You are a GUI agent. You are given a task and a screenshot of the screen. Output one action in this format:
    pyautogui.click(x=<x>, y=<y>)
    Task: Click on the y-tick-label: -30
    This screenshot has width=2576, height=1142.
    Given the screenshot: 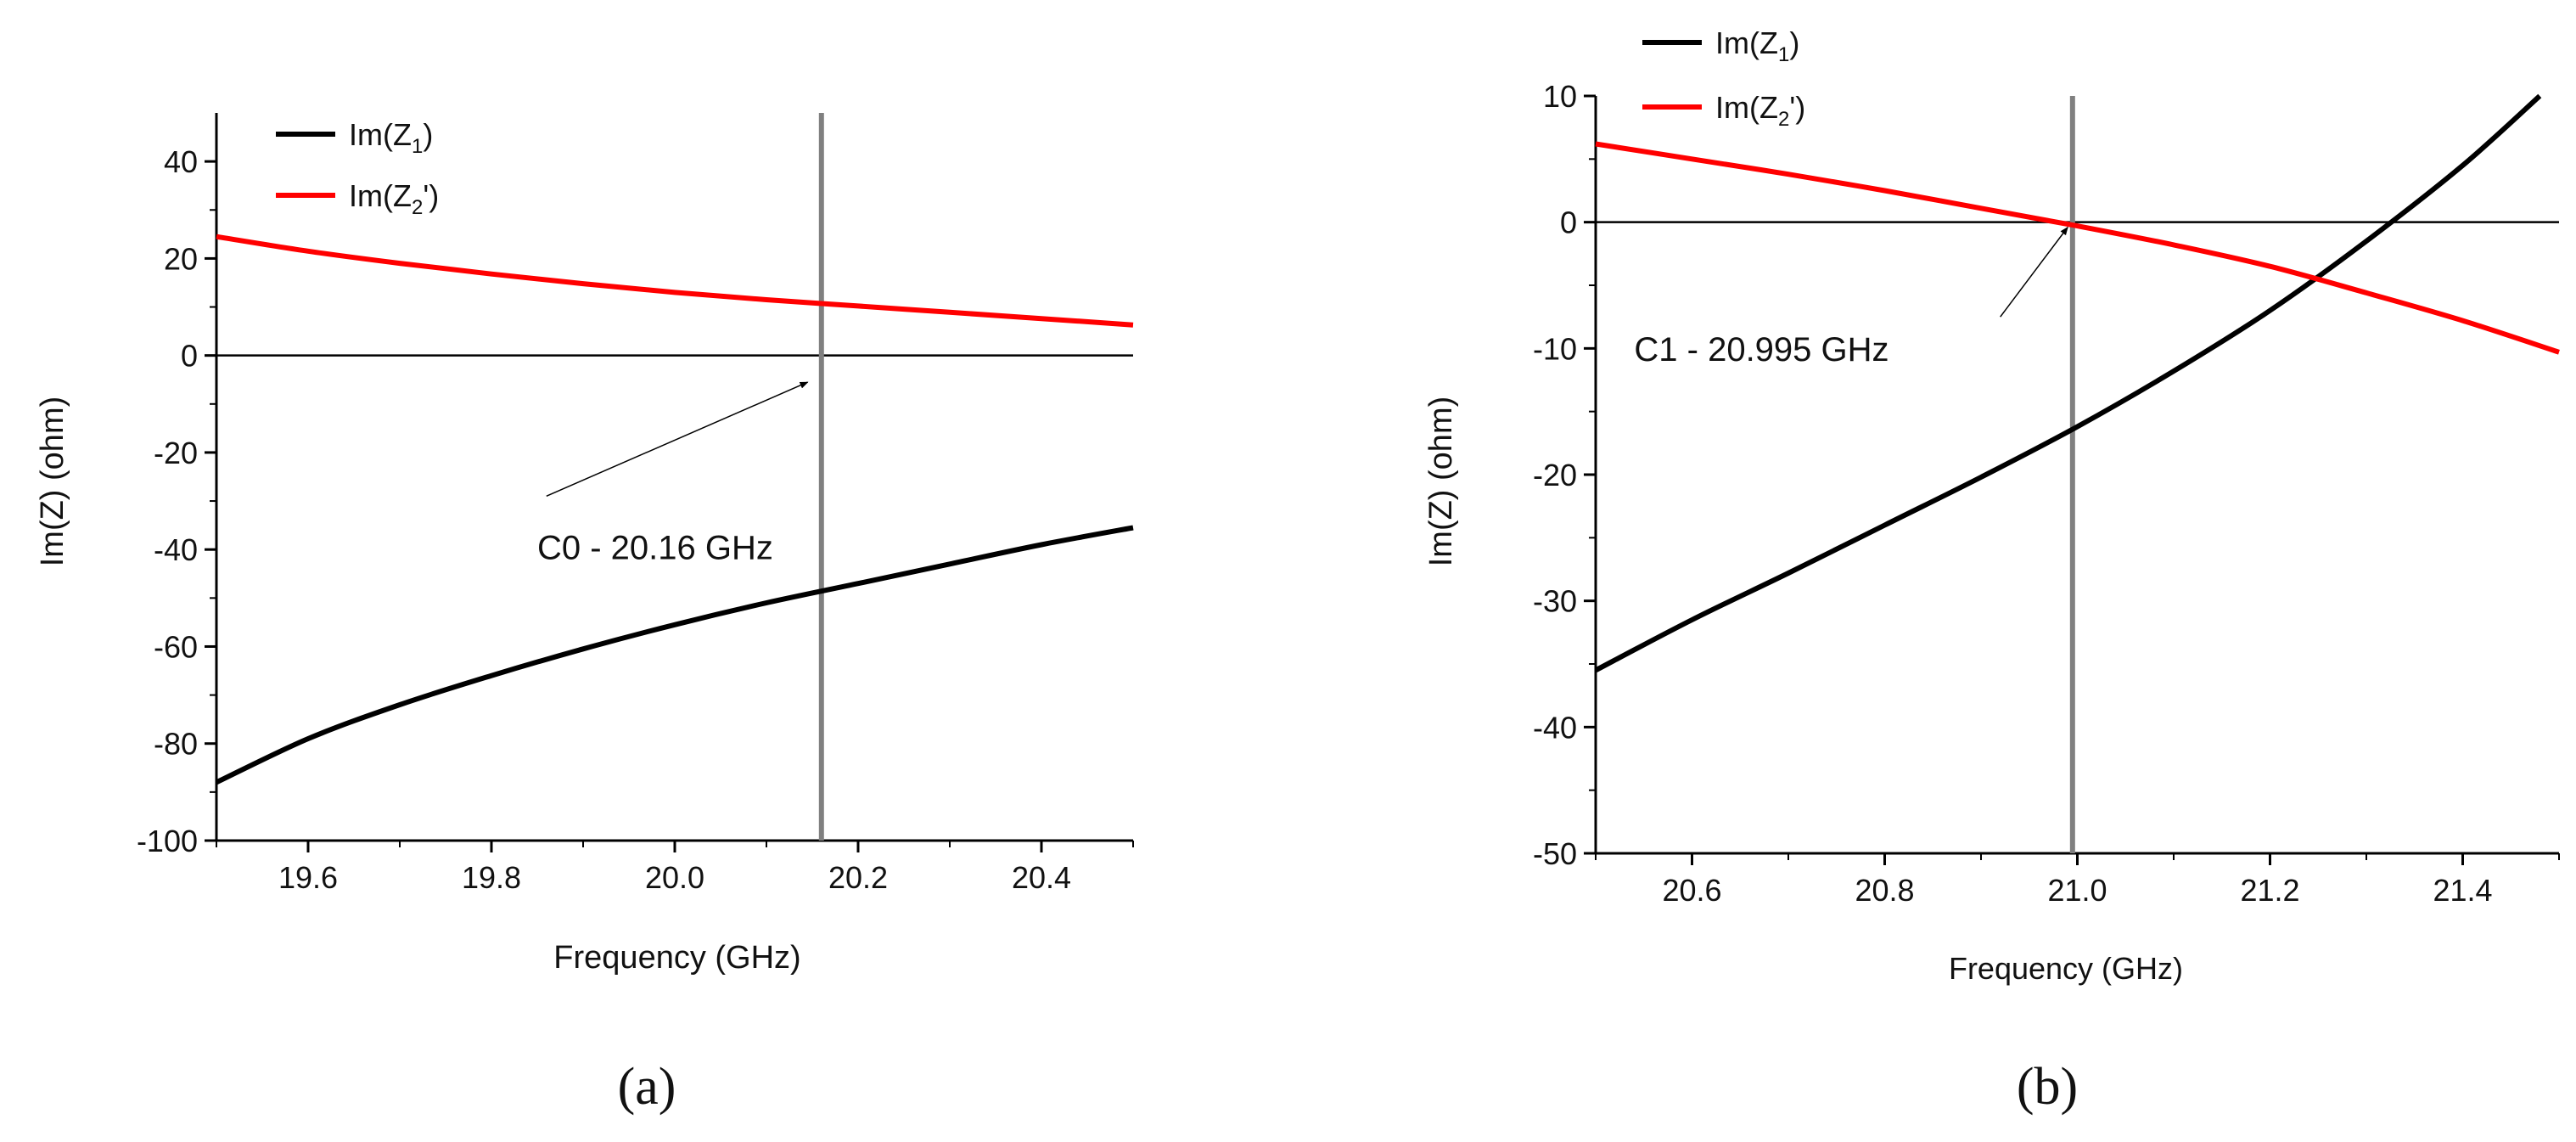 What is the action you would take?
    pyautogui.click(x=1555, y=601)
    